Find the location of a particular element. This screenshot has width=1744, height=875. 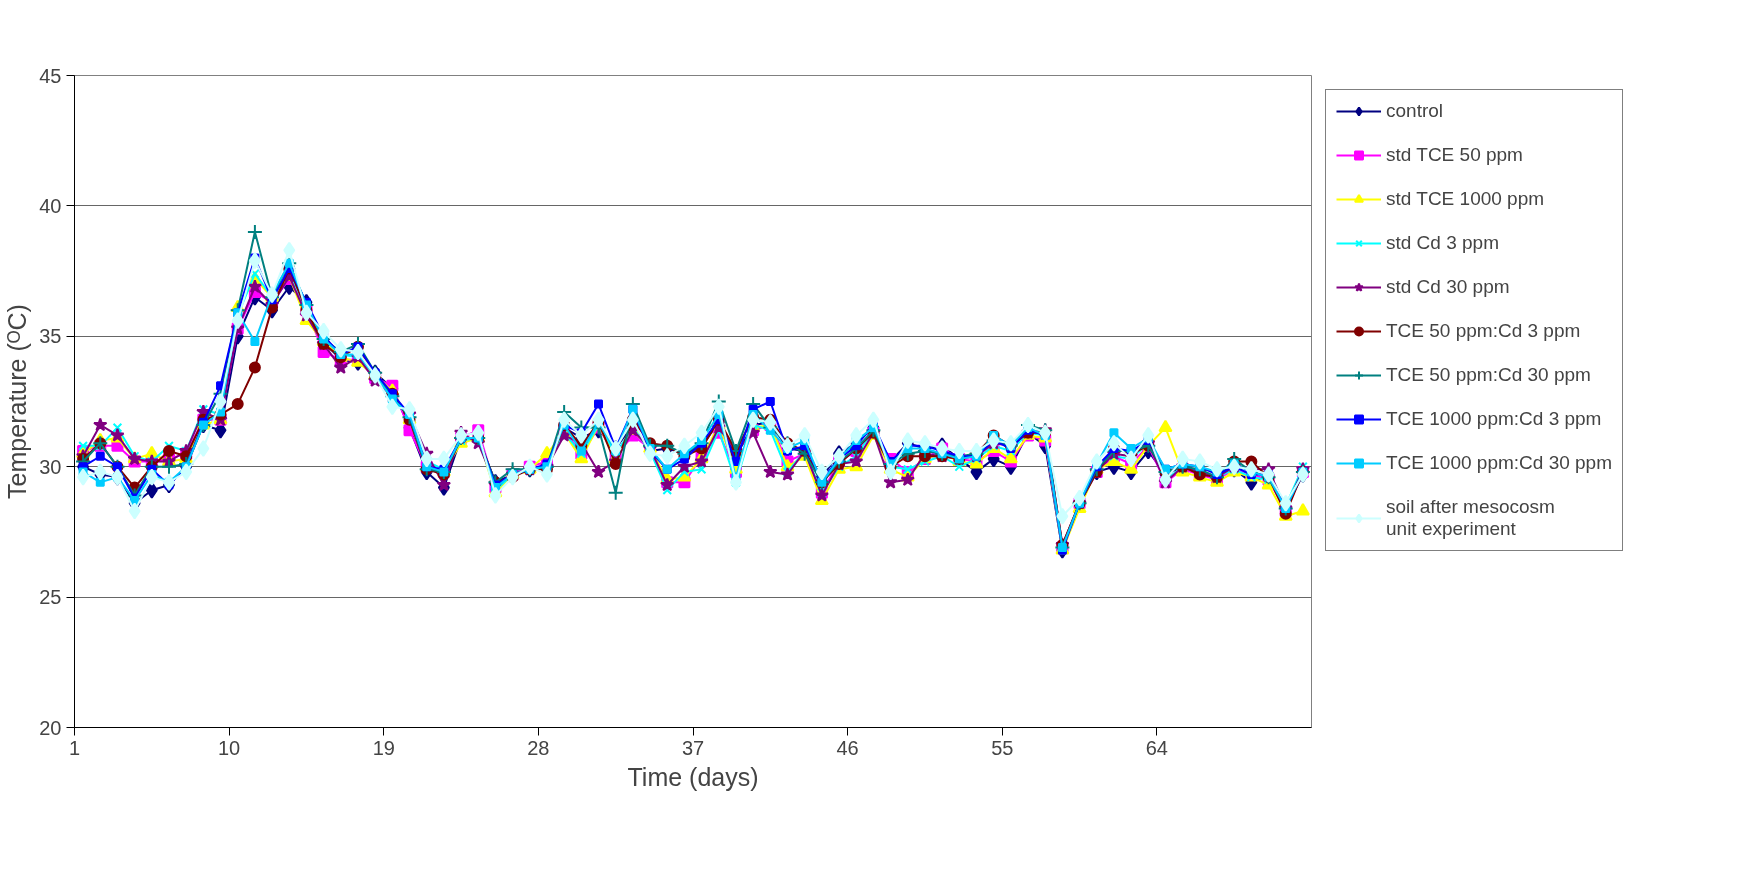

legend-label: TCE 50 ppm:Cd 3 ppm is located at coordinates (1483, 331).